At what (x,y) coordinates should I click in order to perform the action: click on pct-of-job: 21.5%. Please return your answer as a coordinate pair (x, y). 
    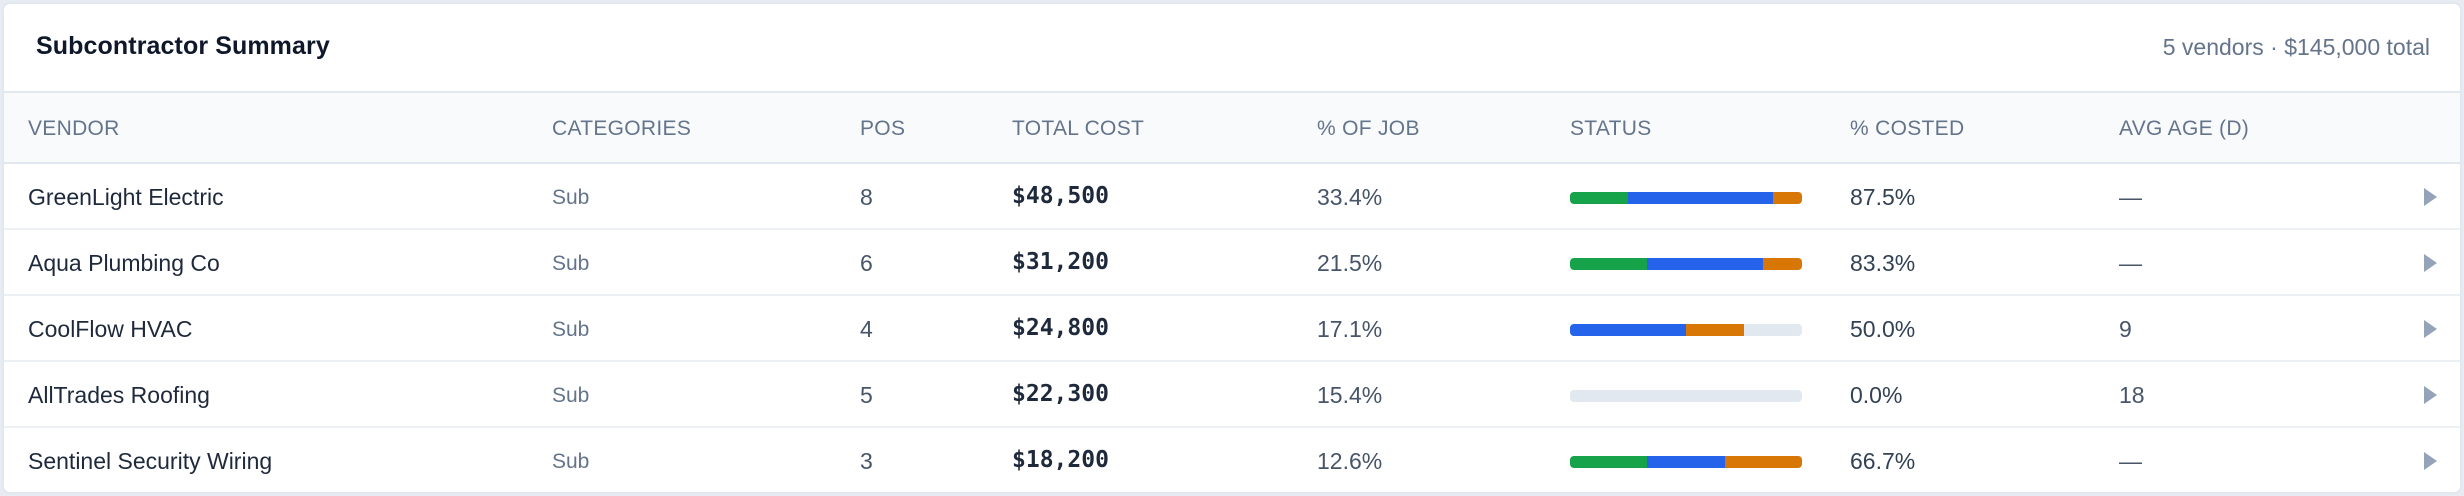
    Looking at the image, I should click on (1350, 263).